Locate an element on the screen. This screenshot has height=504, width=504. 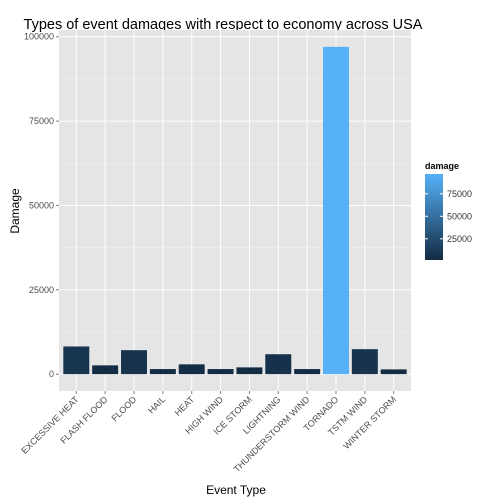
legend-label: 50000 is located at coordinates (459, 216).